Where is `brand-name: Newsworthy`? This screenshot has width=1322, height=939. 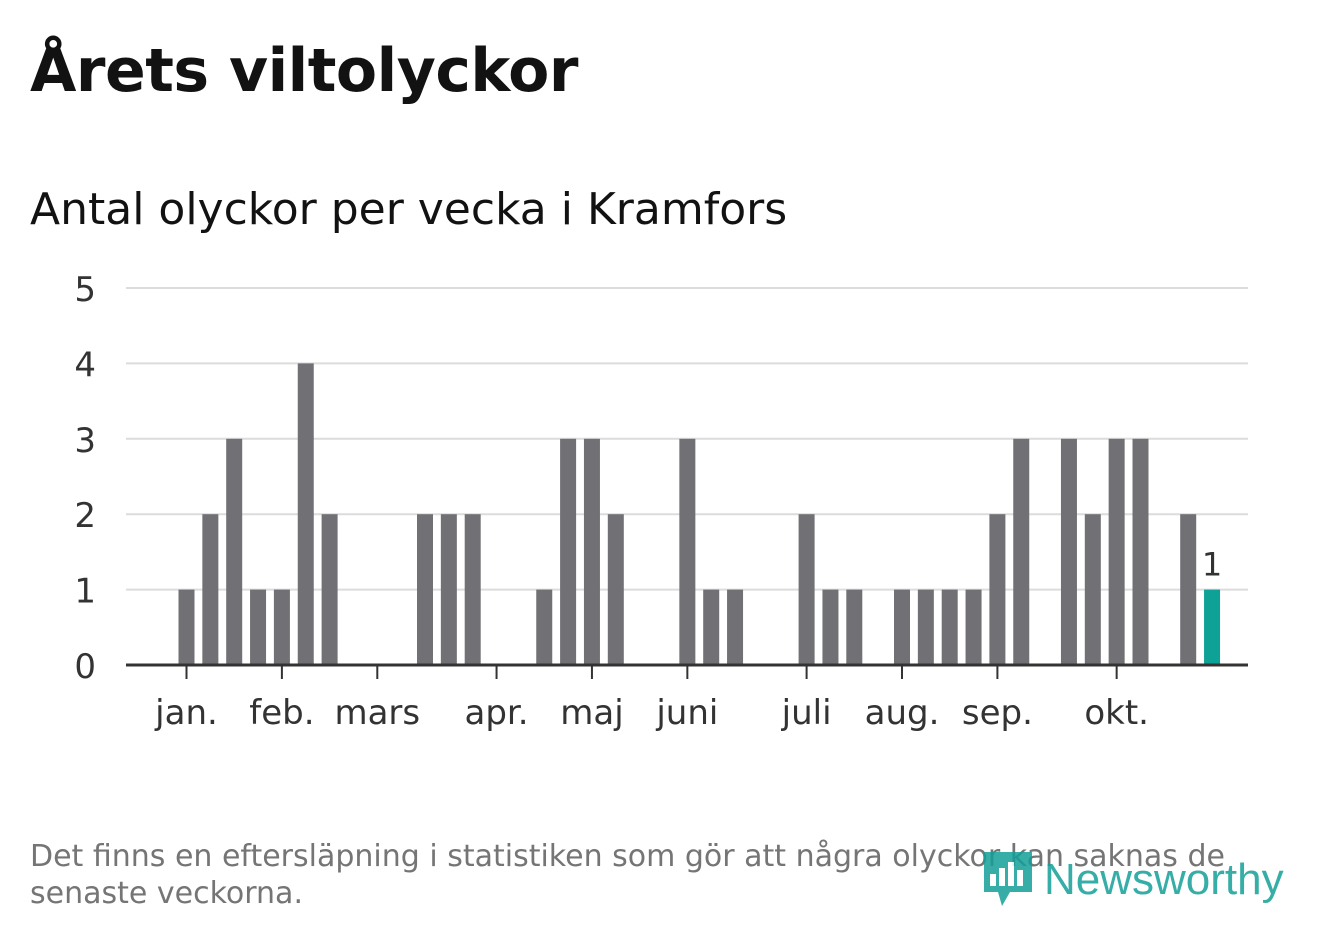 brand-name: Newsworthy is located at coordinates (1164, 879).